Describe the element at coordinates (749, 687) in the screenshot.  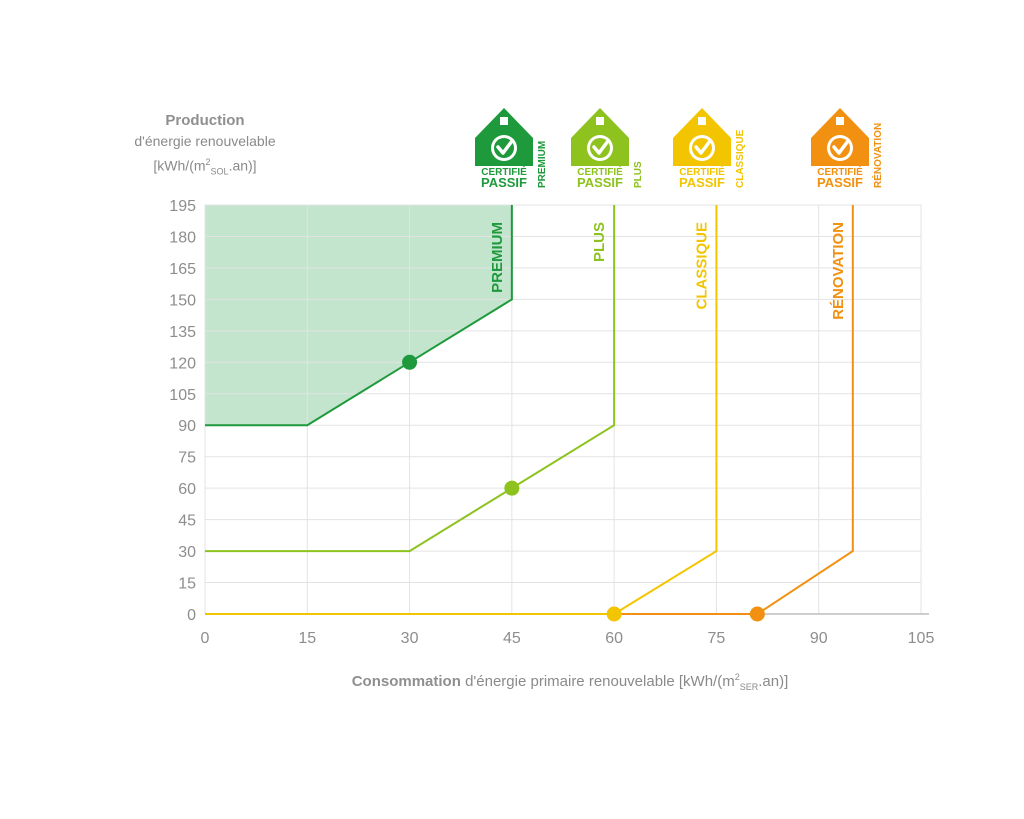
I see `x-axis-unit-sub: SER` at that location.